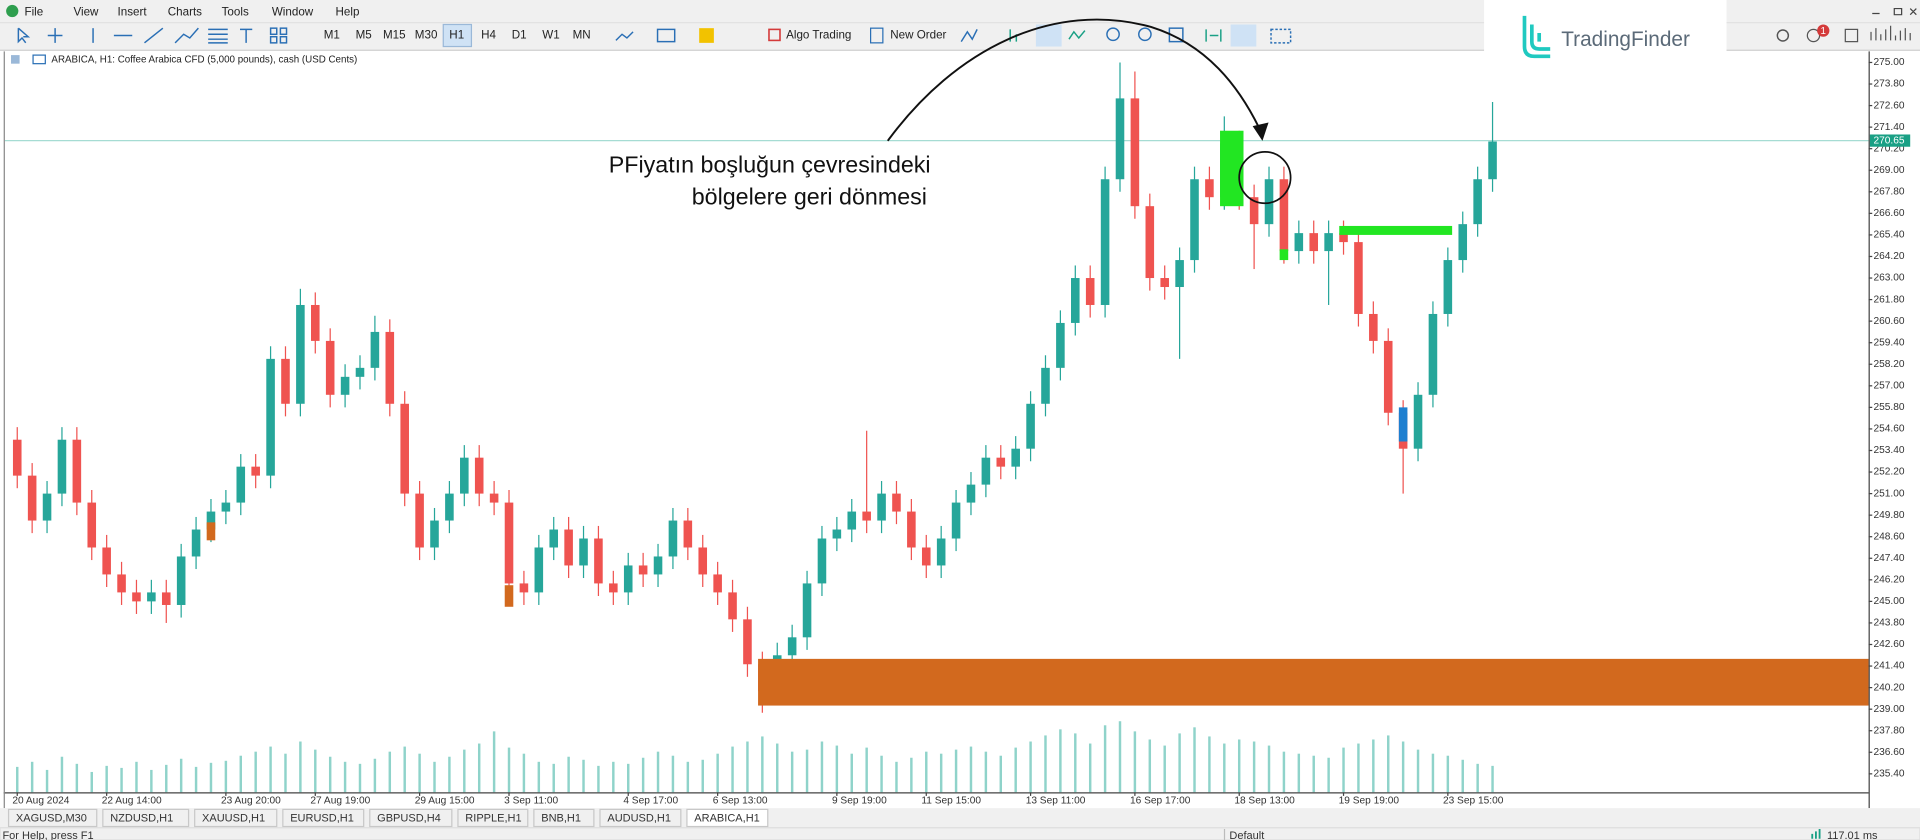  What do you see at coordinates (39, 59) in the screenshot?
I see `header-icon` at bounding box center [39, 59].